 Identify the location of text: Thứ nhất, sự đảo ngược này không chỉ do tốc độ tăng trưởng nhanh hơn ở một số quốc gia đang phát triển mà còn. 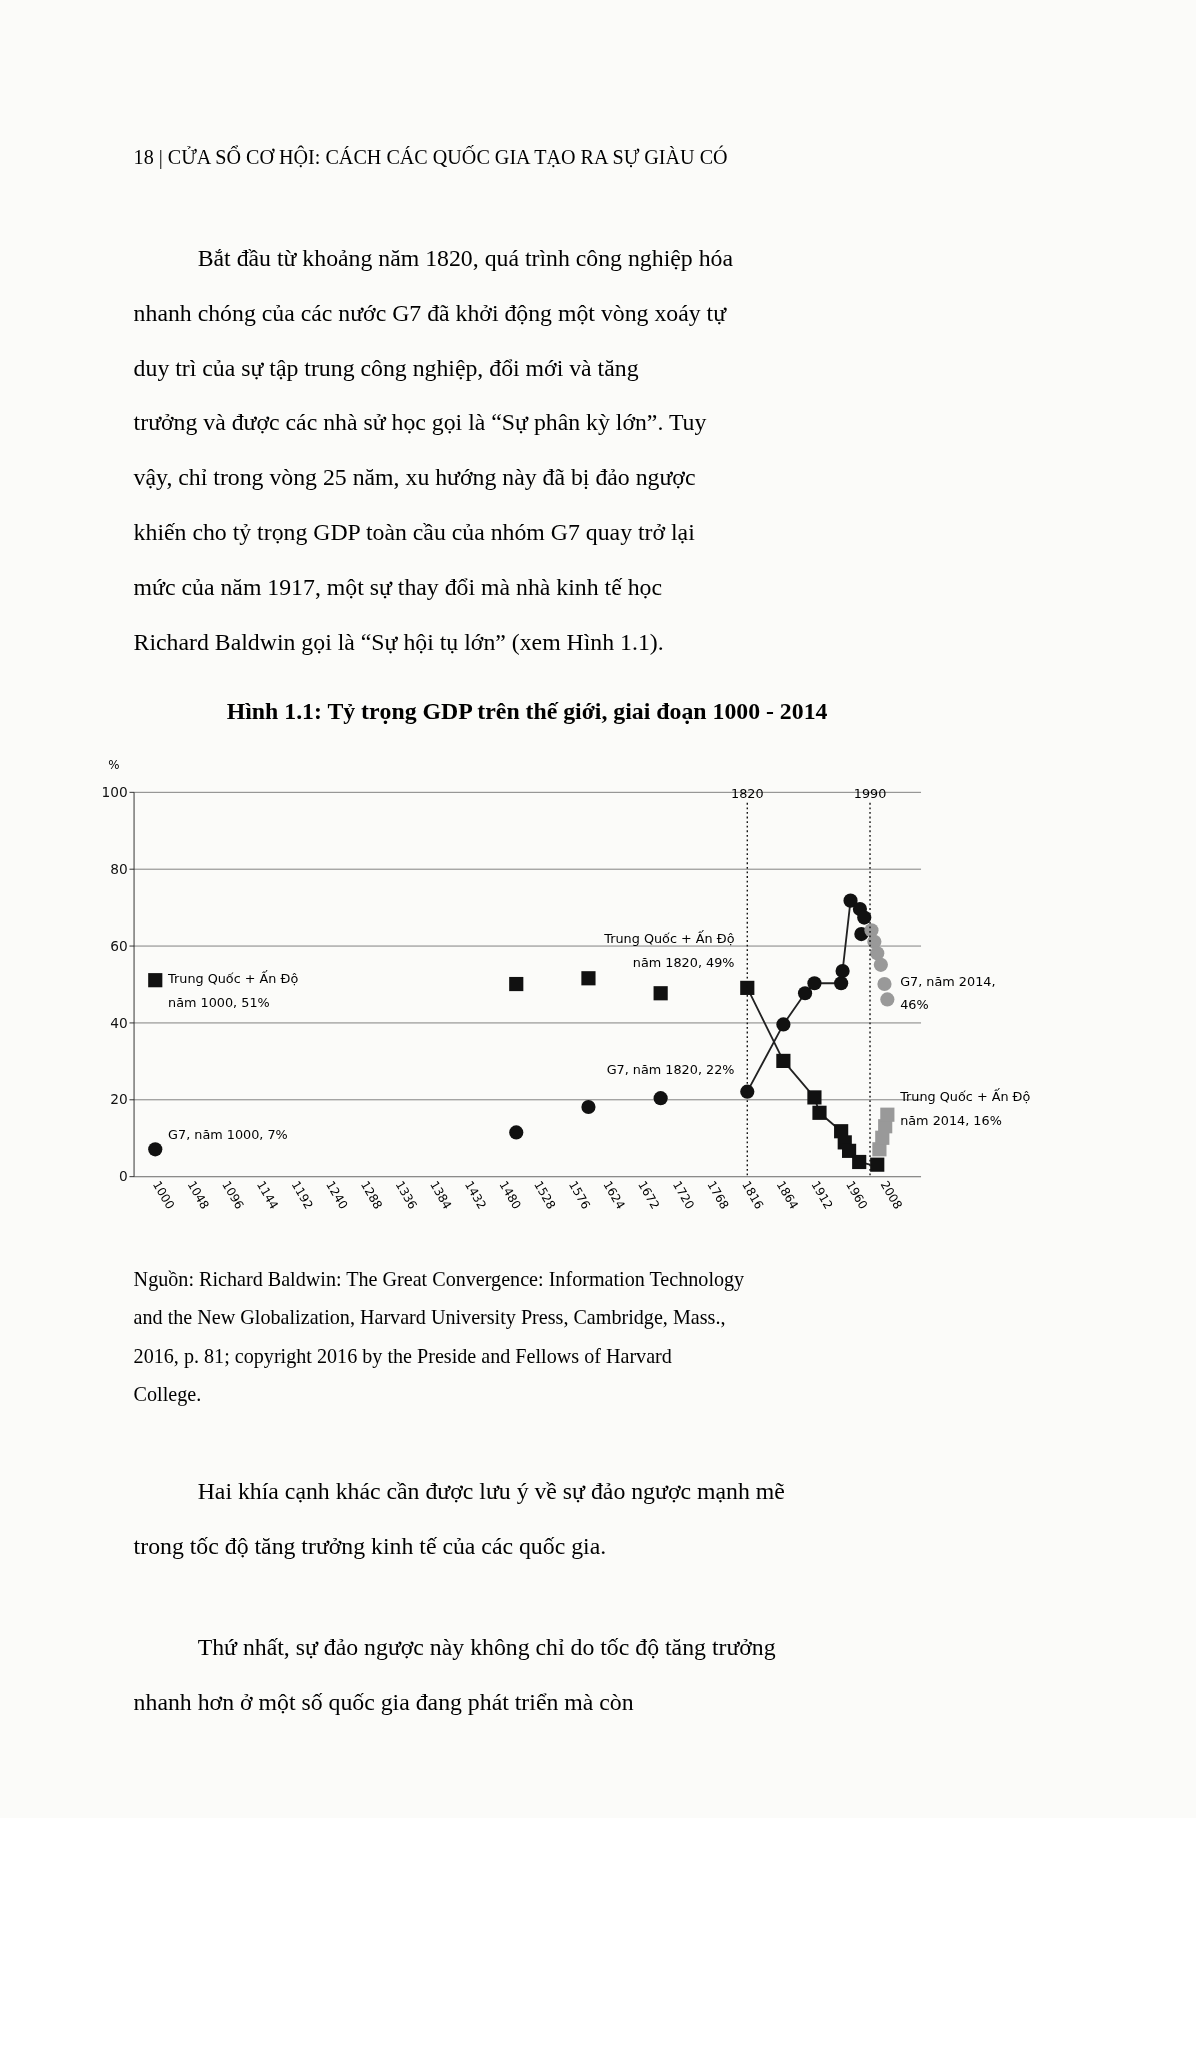
(454, 1674).